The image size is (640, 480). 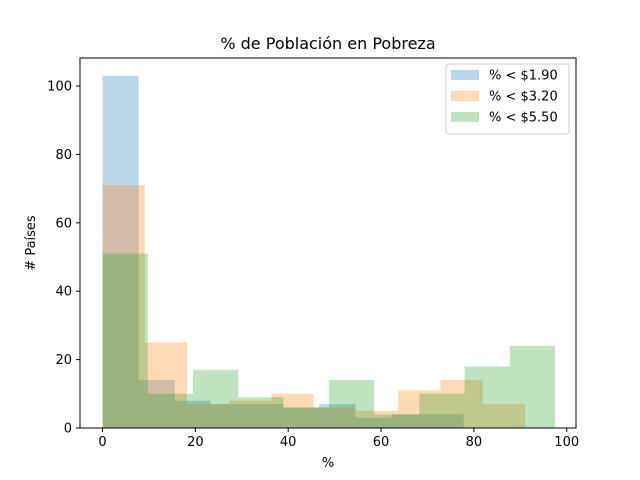 What do you see at coordinates (68, 429) in the screenshot?
I see `y-tick-label-0: 0` at bounding box center [68, 429].